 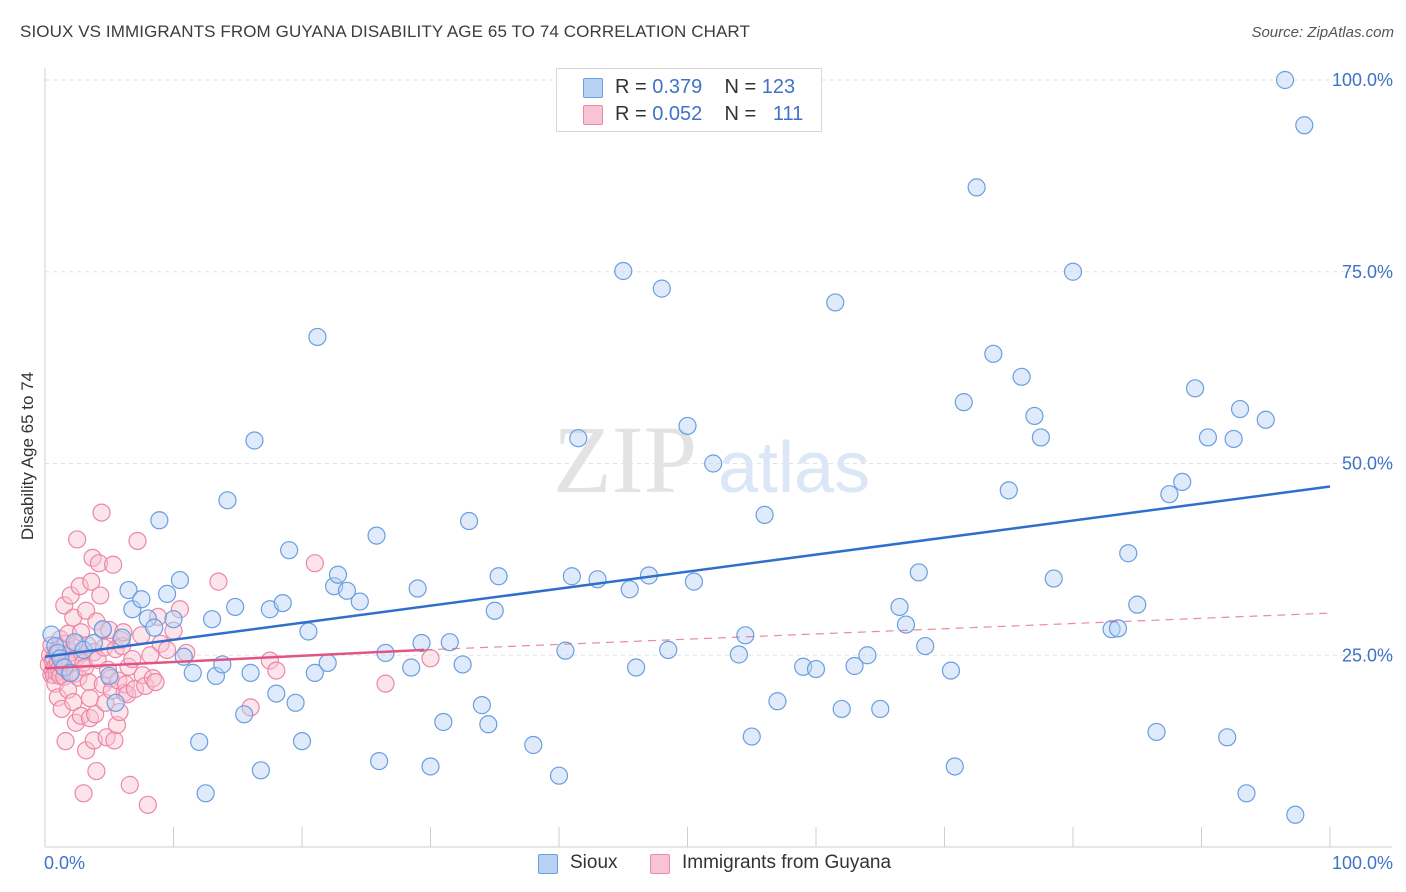 What do you see at coordinates (794, 468) in the screenshot?
I see `watermark-atlas: atlas` at bounding box center [794, 468].